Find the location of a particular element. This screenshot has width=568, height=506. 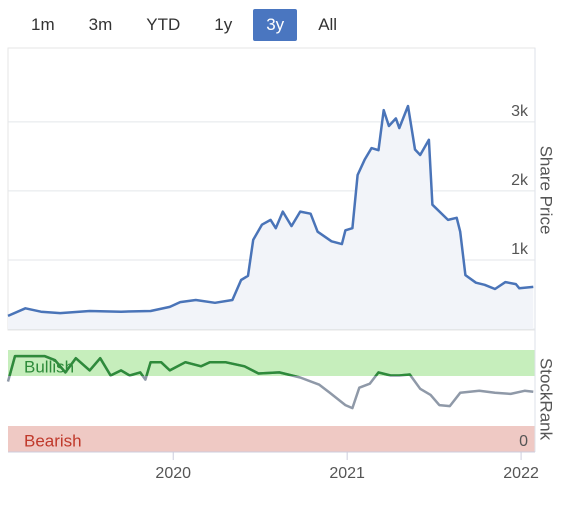

range-button: 3y is located at coordinates (275, 25).